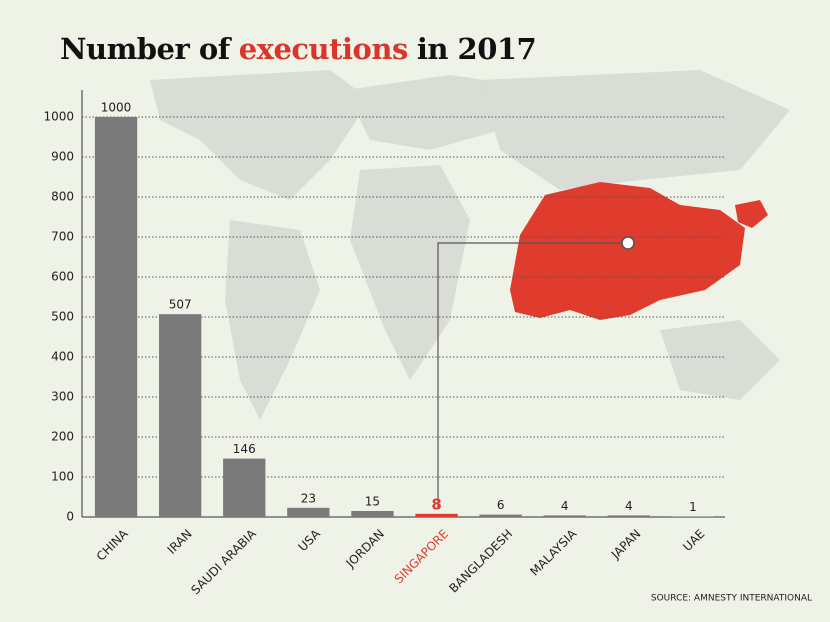 Image resolution: width=830 pixels, height=622 pixels. What do you see at coordinates (62, 397) in the screenshot?
I see `y-tick-label: 300` at bounding box center [62, 397].